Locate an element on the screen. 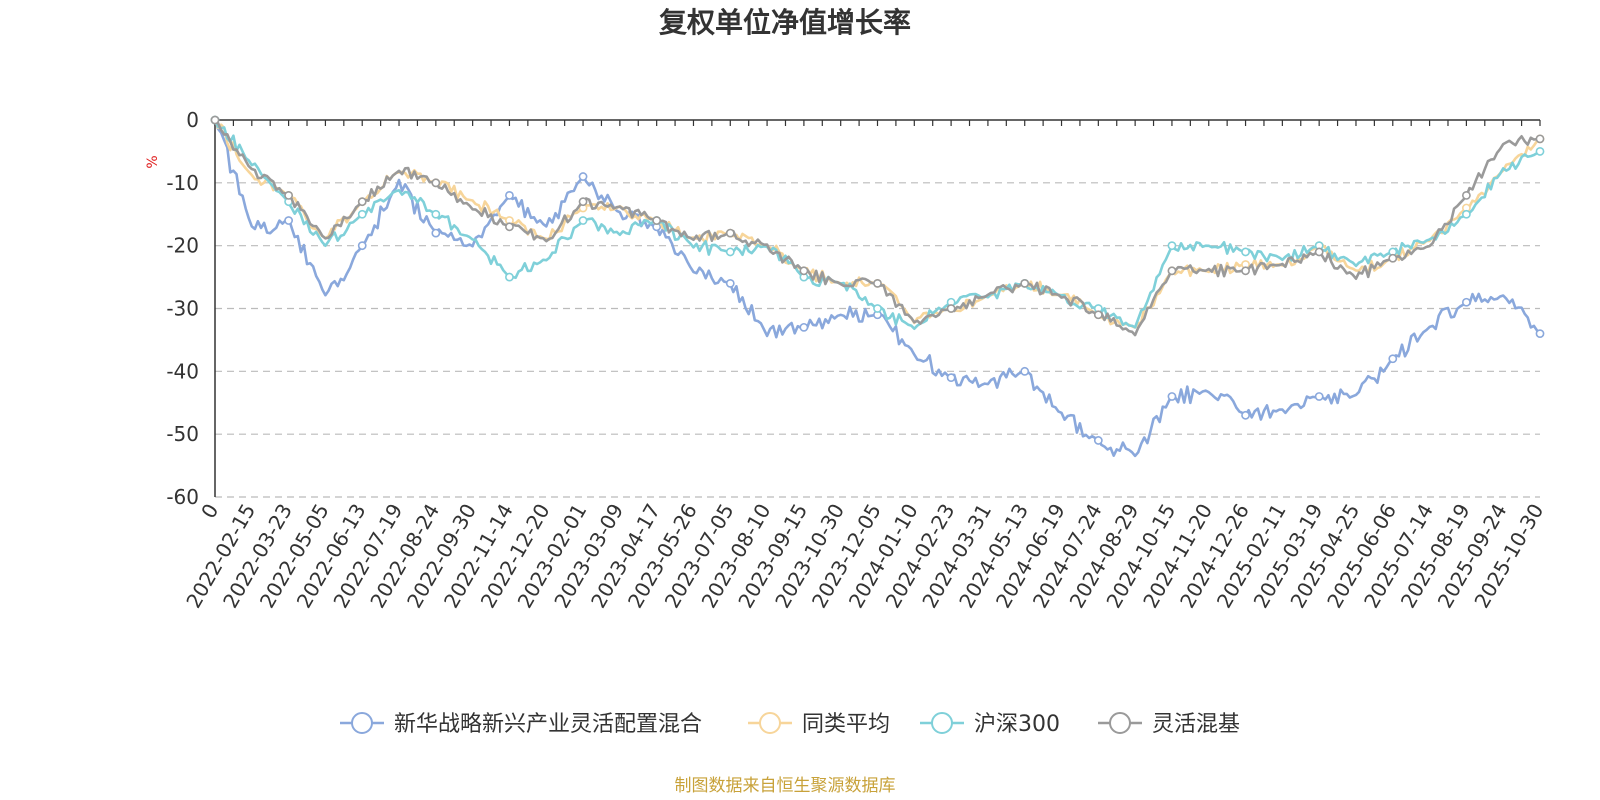 Image resolution: width=1600 pixels, height=800 pixels. y-tick-label: -10 is located at coordinates (182, 183).